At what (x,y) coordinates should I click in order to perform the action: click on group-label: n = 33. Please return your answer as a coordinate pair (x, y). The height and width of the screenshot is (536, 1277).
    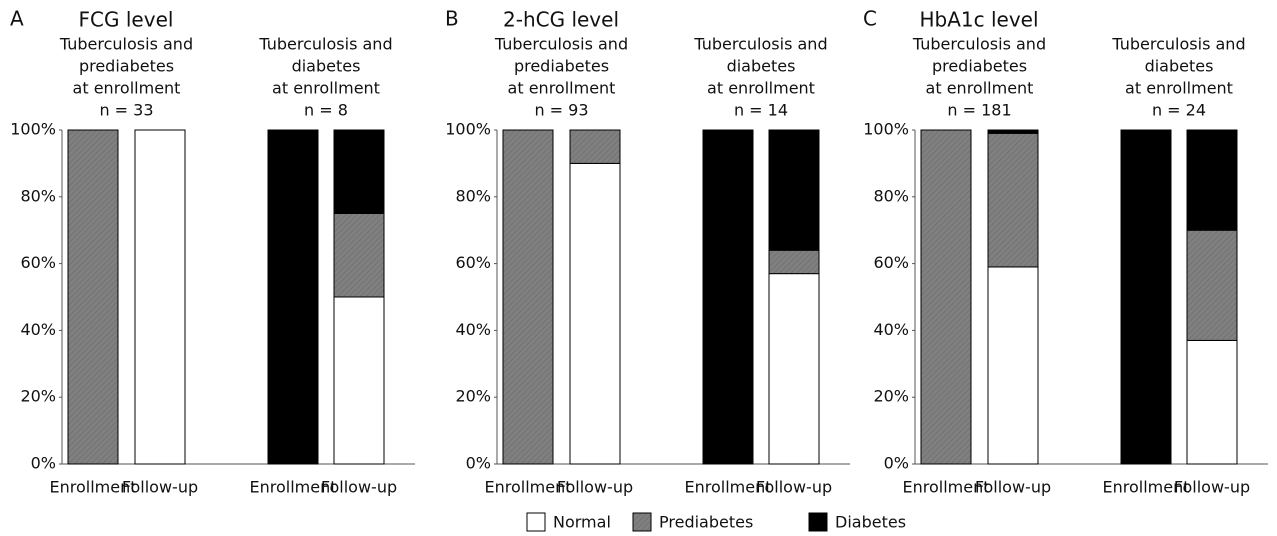
    Looking at the image, I should click on (126, 110).